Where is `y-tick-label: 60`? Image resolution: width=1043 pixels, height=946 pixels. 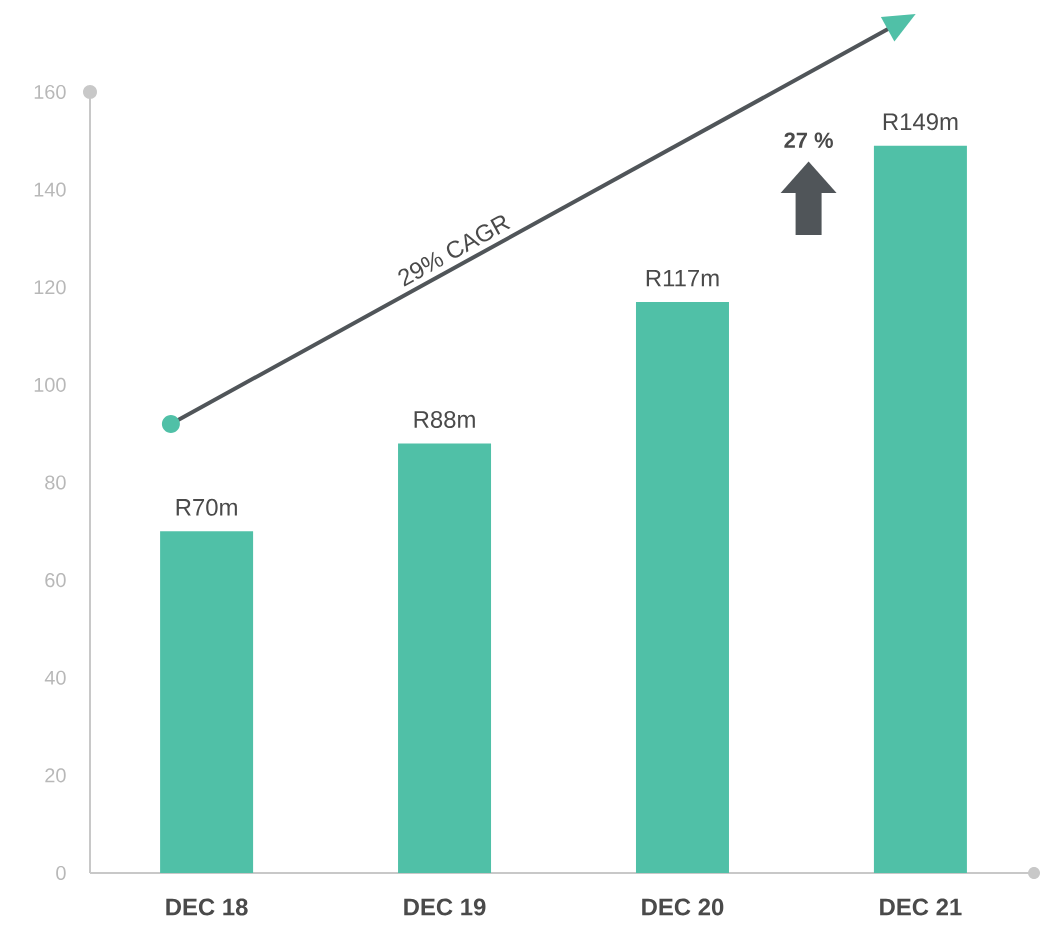
y-tick-label: 60 is located at coordinates (55, 580).